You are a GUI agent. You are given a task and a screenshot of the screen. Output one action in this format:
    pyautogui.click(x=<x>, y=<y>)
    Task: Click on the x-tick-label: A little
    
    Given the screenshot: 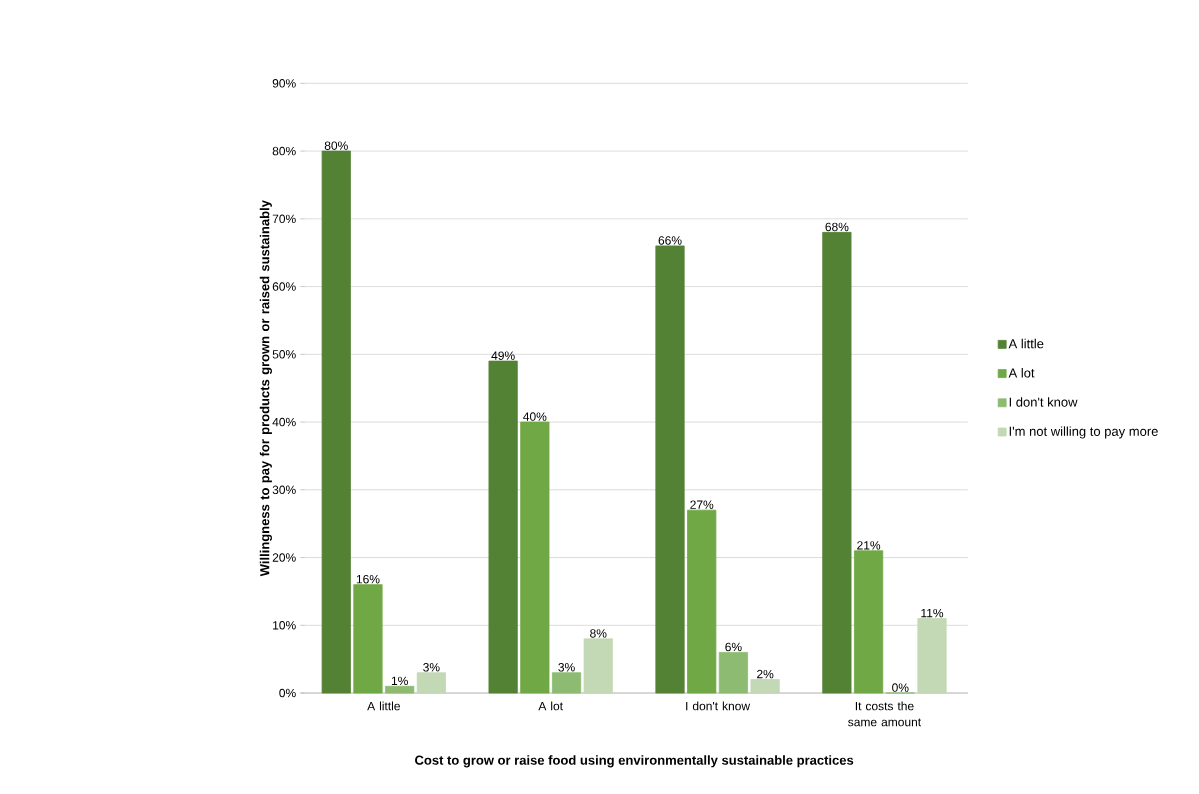 What is the action you would take?
    pyautogui.click(x=383, y=706)
    